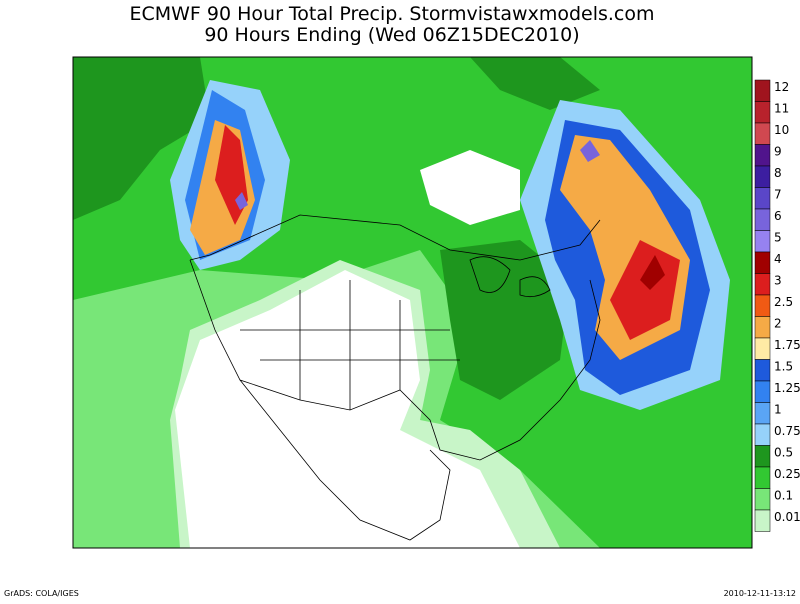 This screenshot has width=800, height=604. Describe the element at coordinates (778, 238) in the screenshot. I see `colorbar-label: 5` at that location.